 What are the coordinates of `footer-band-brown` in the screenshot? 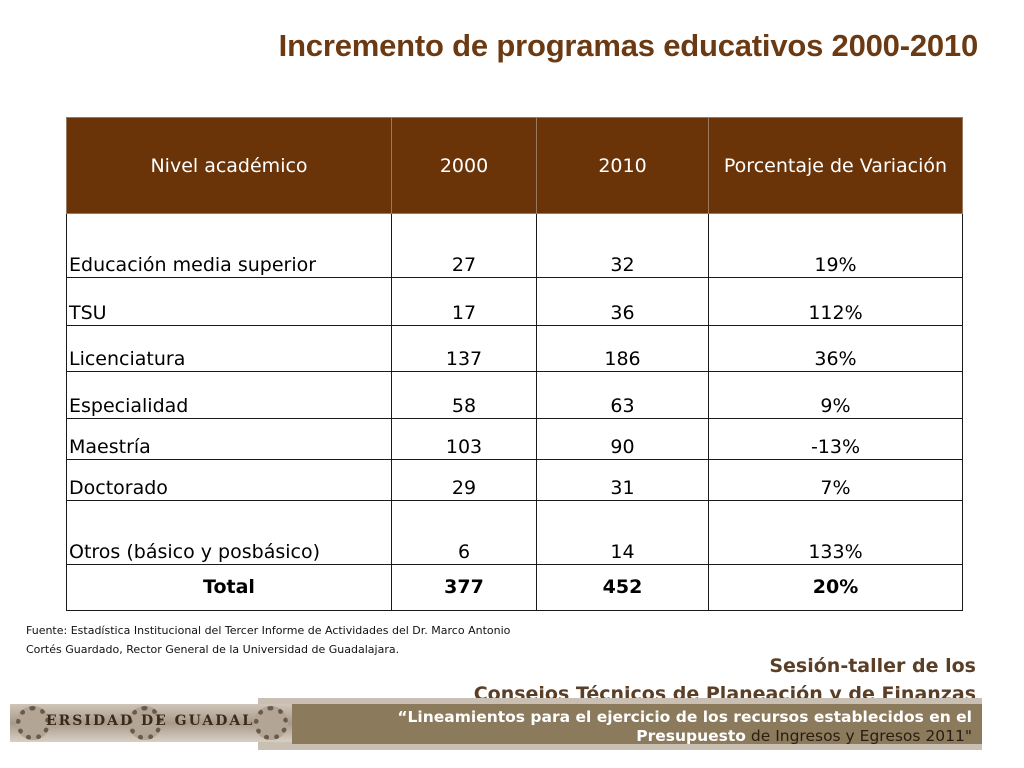 It's located at (637, 724).